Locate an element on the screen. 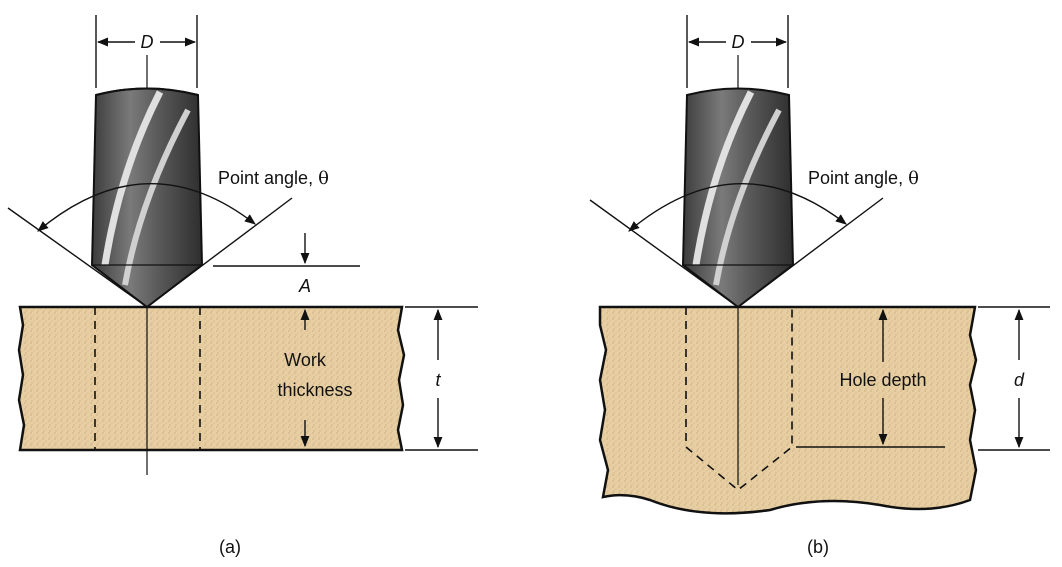 Image resolution: width=1062 pixels, height=567 pixels. work-label-line1-a: Work is located at coordinates (305, 360).